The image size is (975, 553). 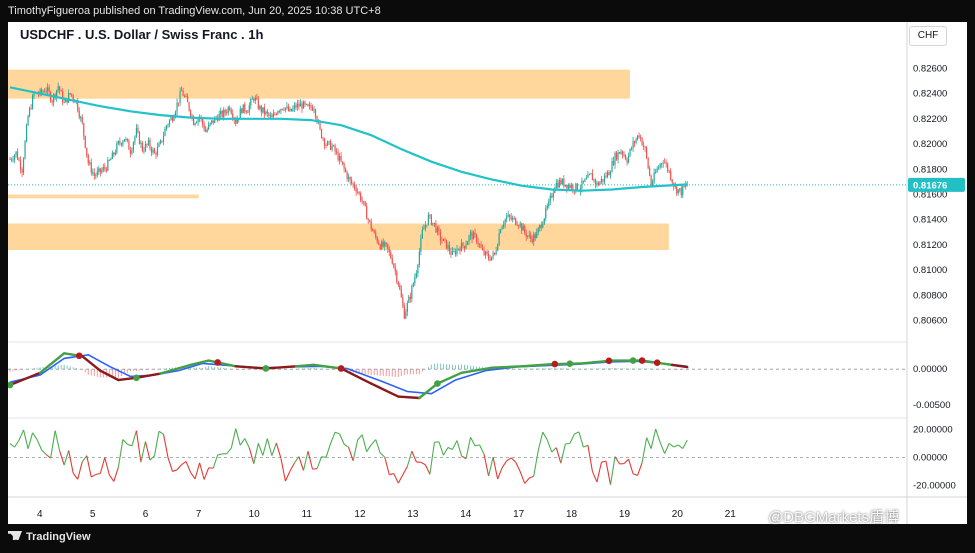 What do you see at coordinates (731, 514) in the screenshot?
I see `date-tick-label: 21` at bounding box center [731, 514].